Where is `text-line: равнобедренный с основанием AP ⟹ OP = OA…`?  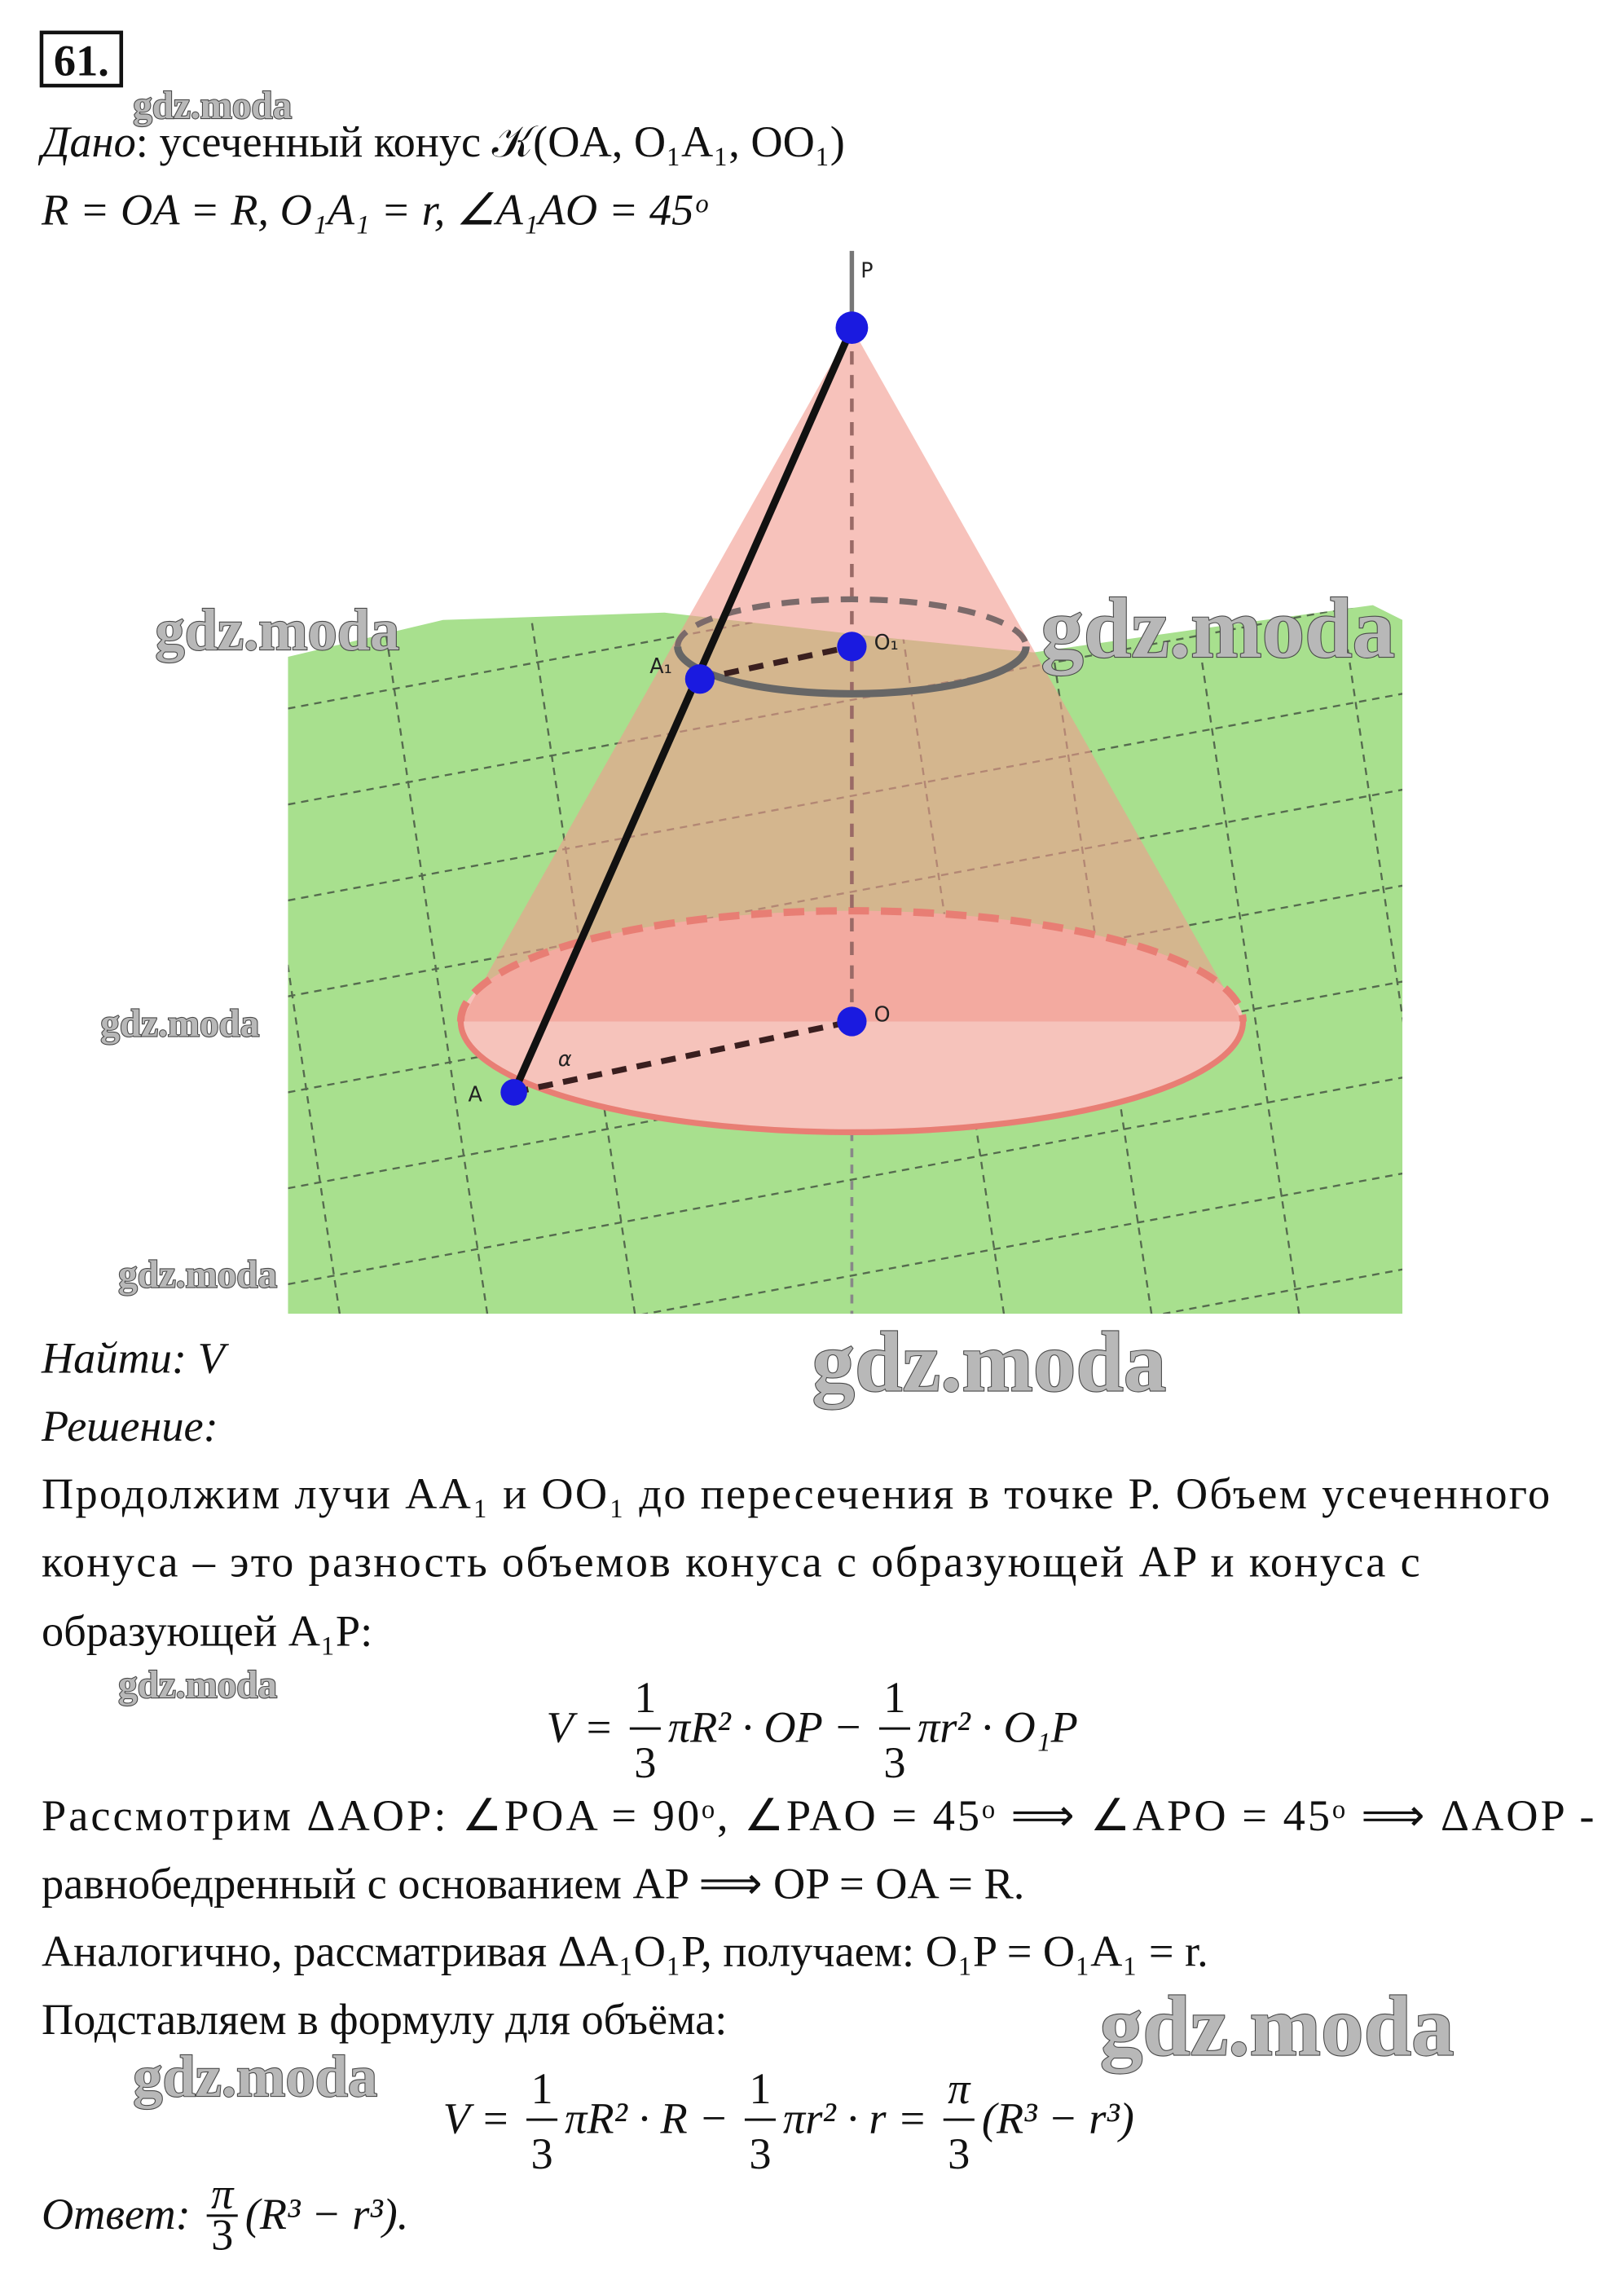
text-line: равнобедренный с основанием AP ⟹ OP = OA… is located at coordinates (533, 1884).